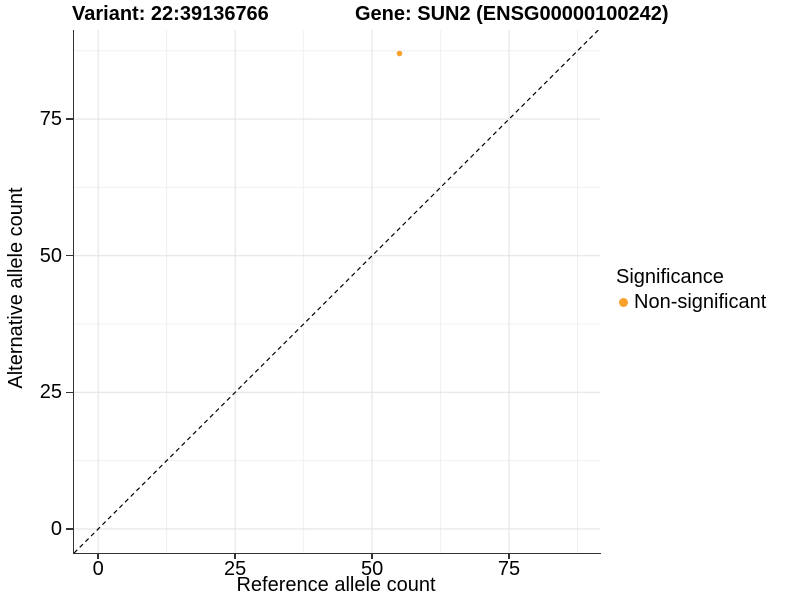  What do you see at coordinates (336, 553) in the screenshot?
I see `x-axis-line` at bounding box center [336, 553].